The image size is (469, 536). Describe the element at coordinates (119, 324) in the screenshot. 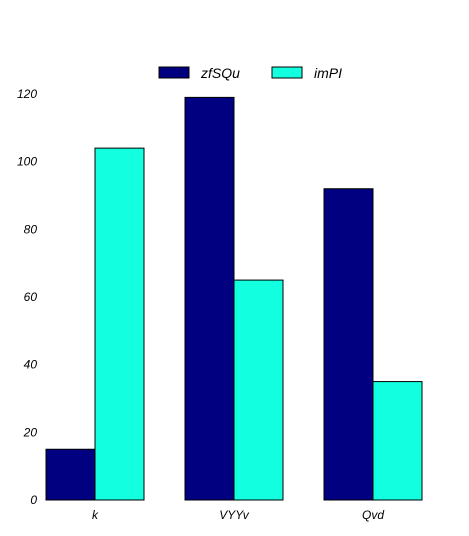

I see `bar-imPI-k` at that location.